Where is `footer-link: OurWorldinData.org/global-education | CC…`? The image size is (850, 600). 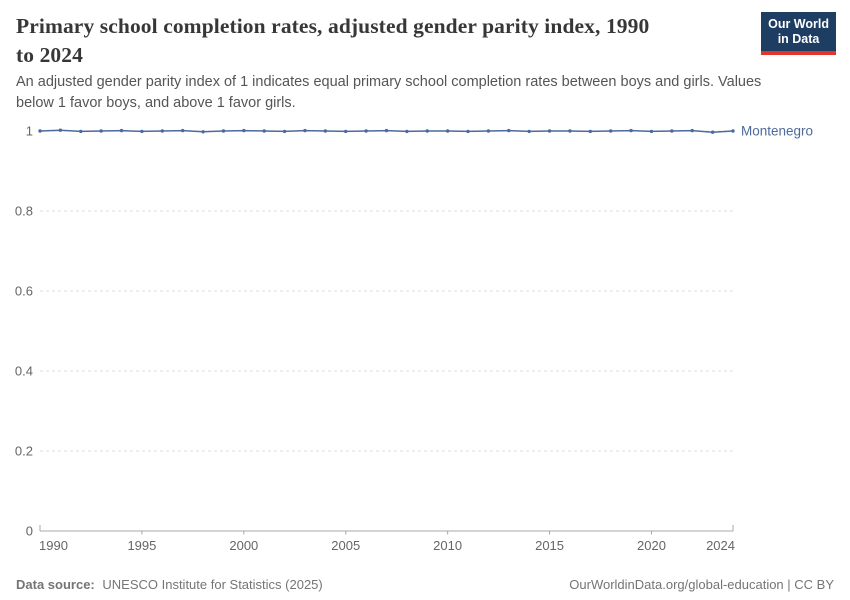
footer-link: OurWorldinData.org/global-education | CC… is located at coordinates (701, 584).